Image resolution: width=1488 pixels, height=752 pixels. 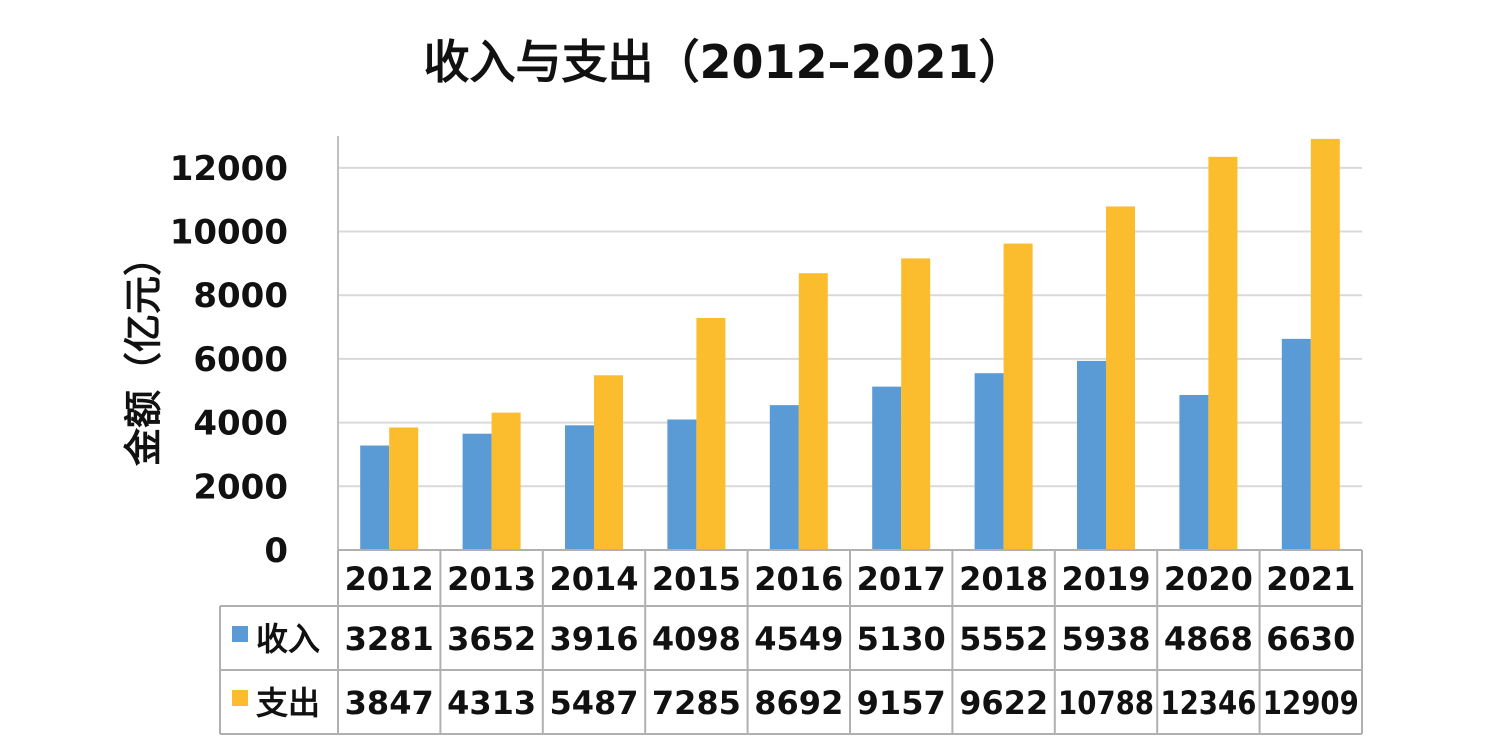 I want to click on y-tick-label: 0, so click(x=276, y=551).